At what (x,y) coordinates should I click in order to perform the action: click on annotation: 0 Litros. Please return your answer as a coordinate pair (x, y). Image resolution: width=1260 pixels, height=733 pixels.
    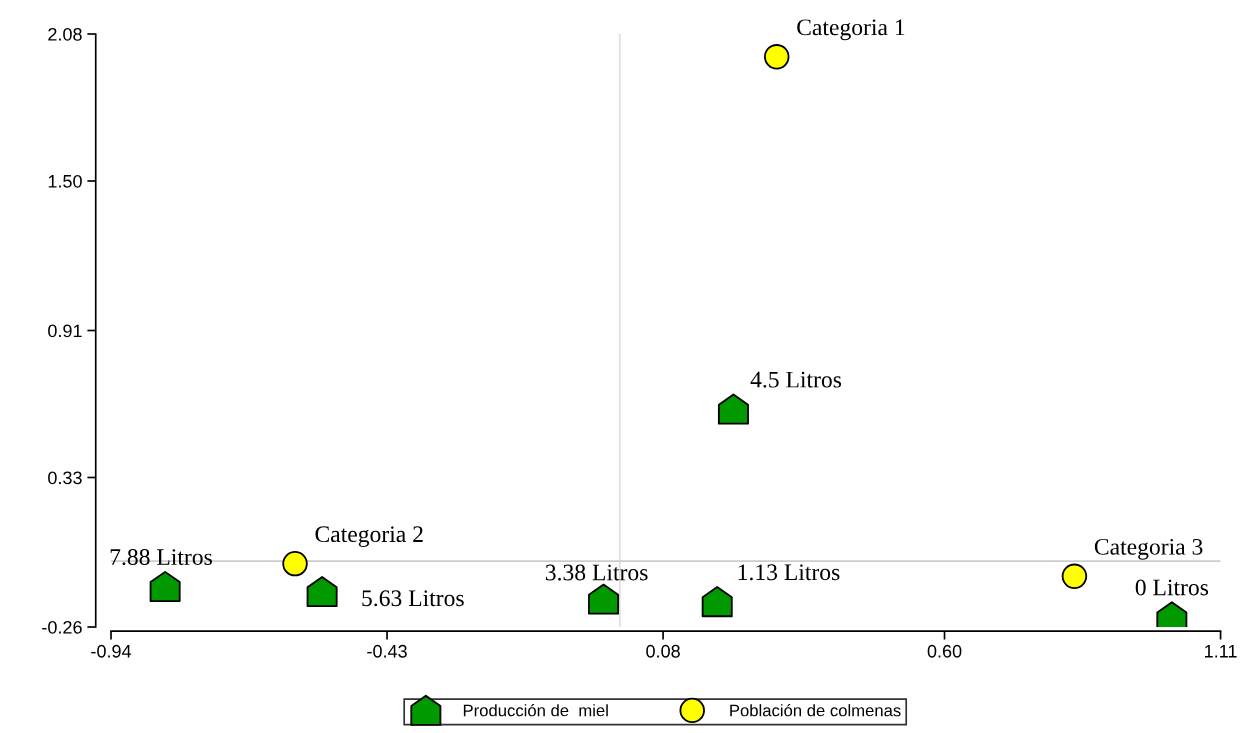
    Looking at the image, I should click on (1172, 587).